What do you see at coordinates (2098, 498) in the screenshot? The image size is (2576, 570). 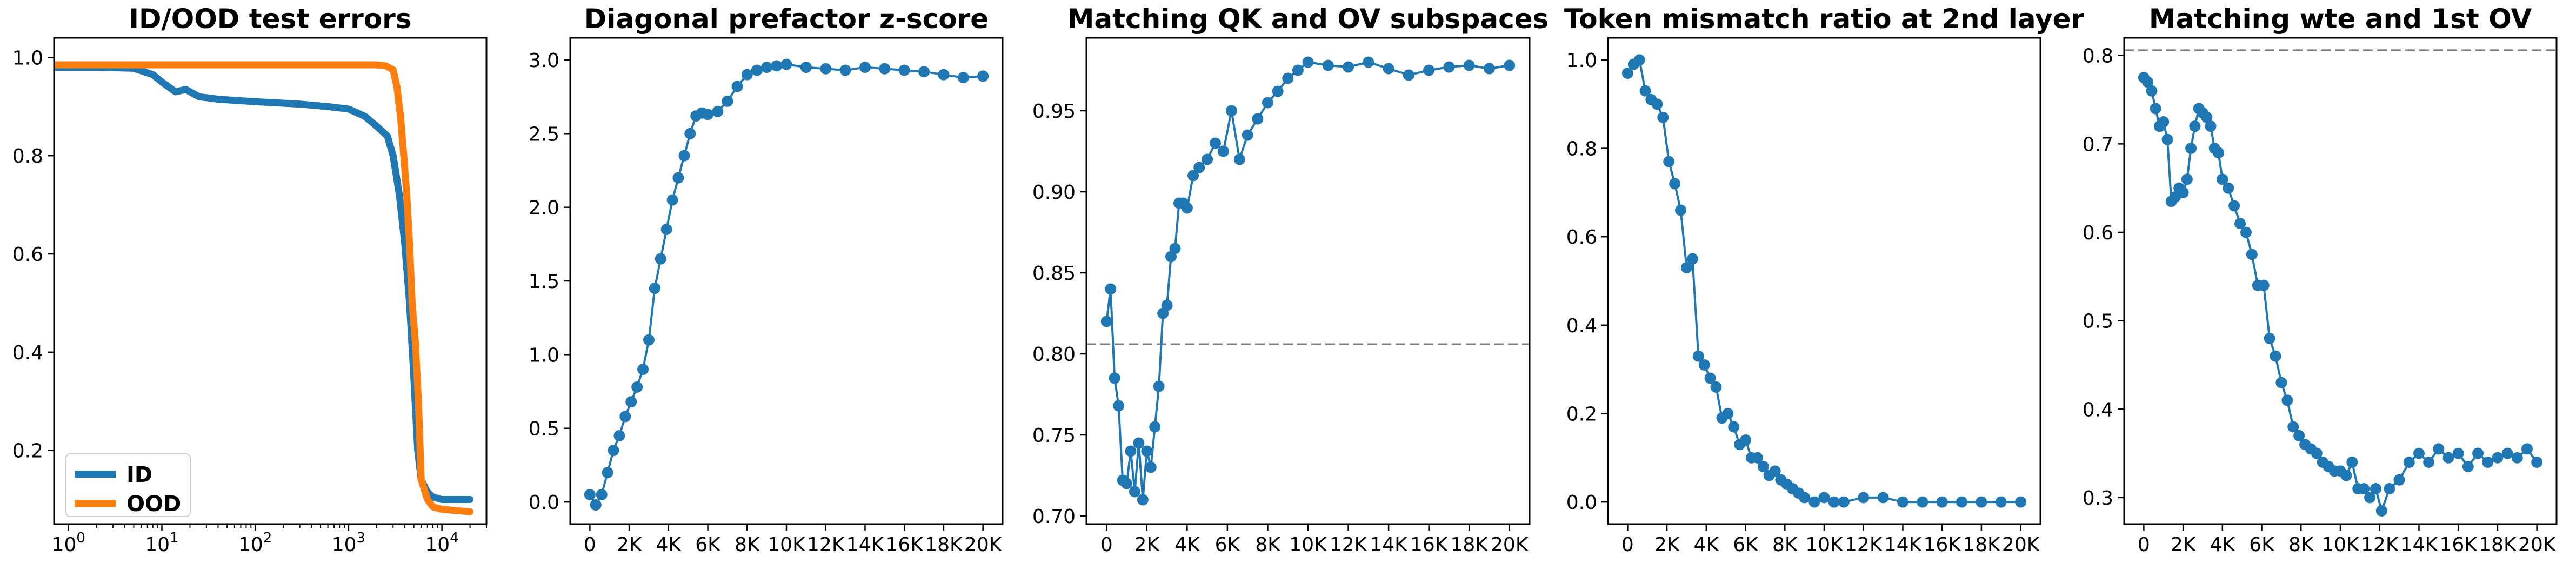 I see `y-tick-label: 0.3` at bounding box center [2098, 498].